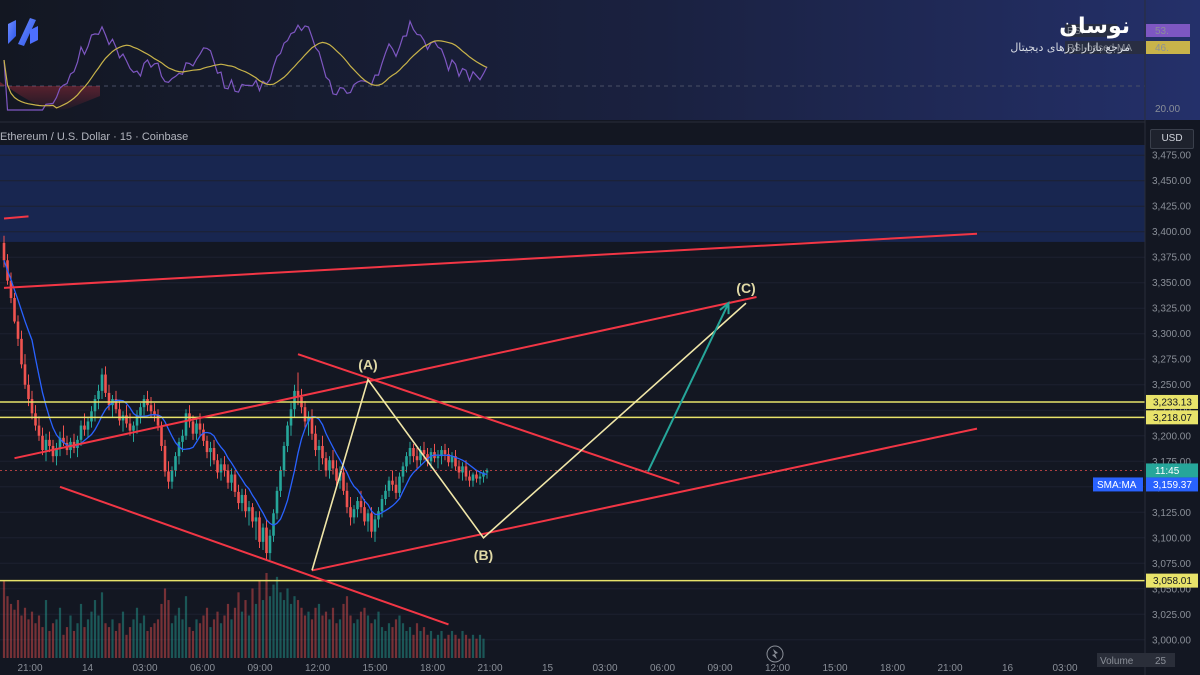  I want to click on rsi-legend-box, so click(1091, 30).